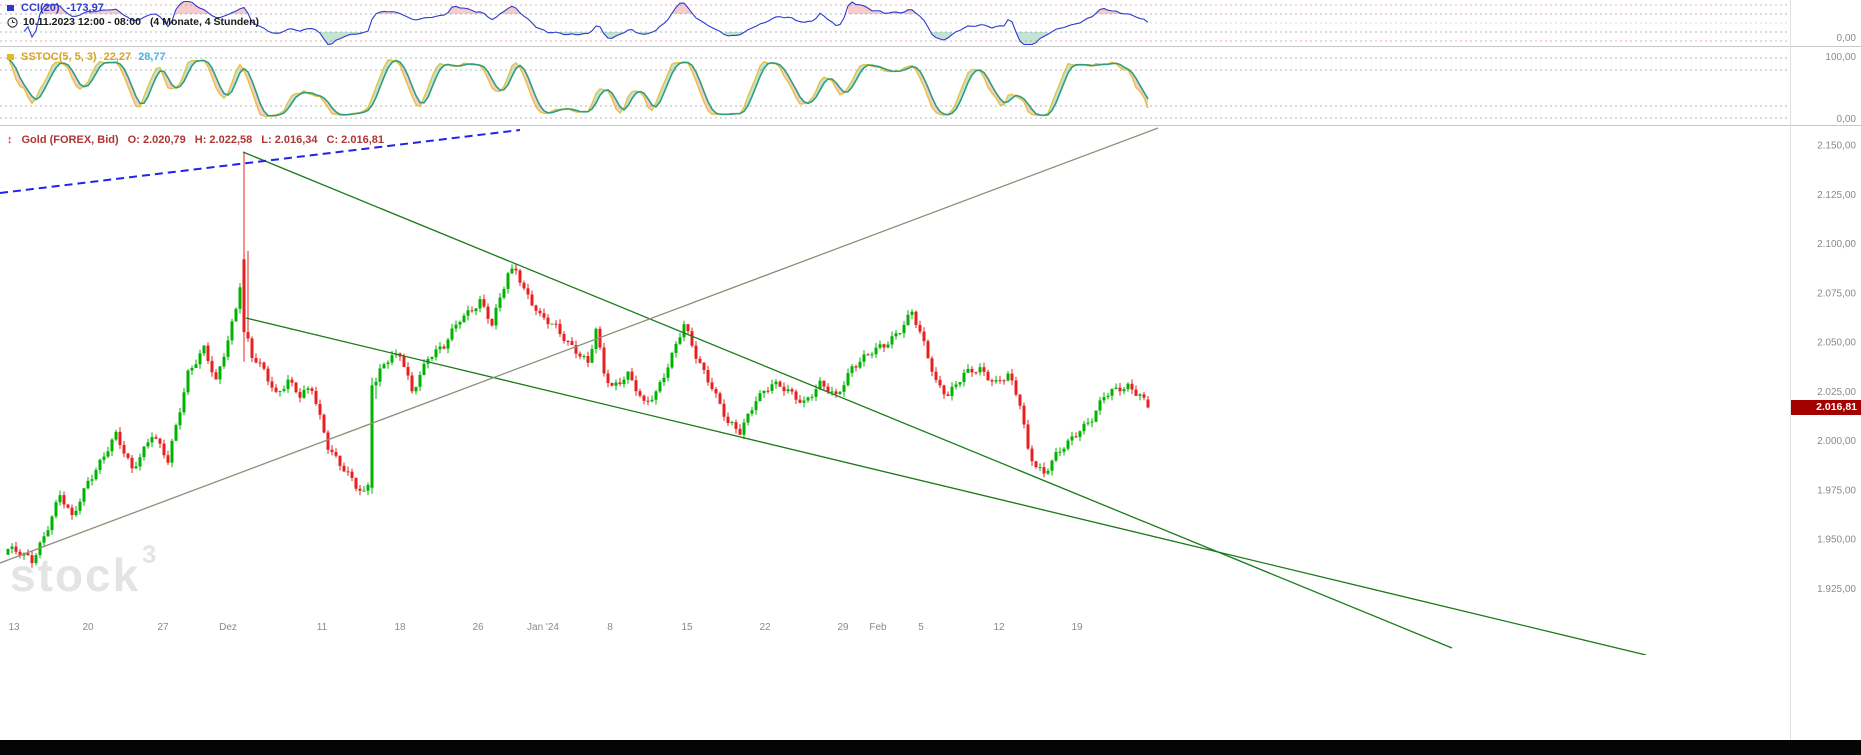 This screenshot has width=1861, height=755. Describe the element at coordinates (10, 140) in the screenshot. I see `updown-icon: ↕` at that location.